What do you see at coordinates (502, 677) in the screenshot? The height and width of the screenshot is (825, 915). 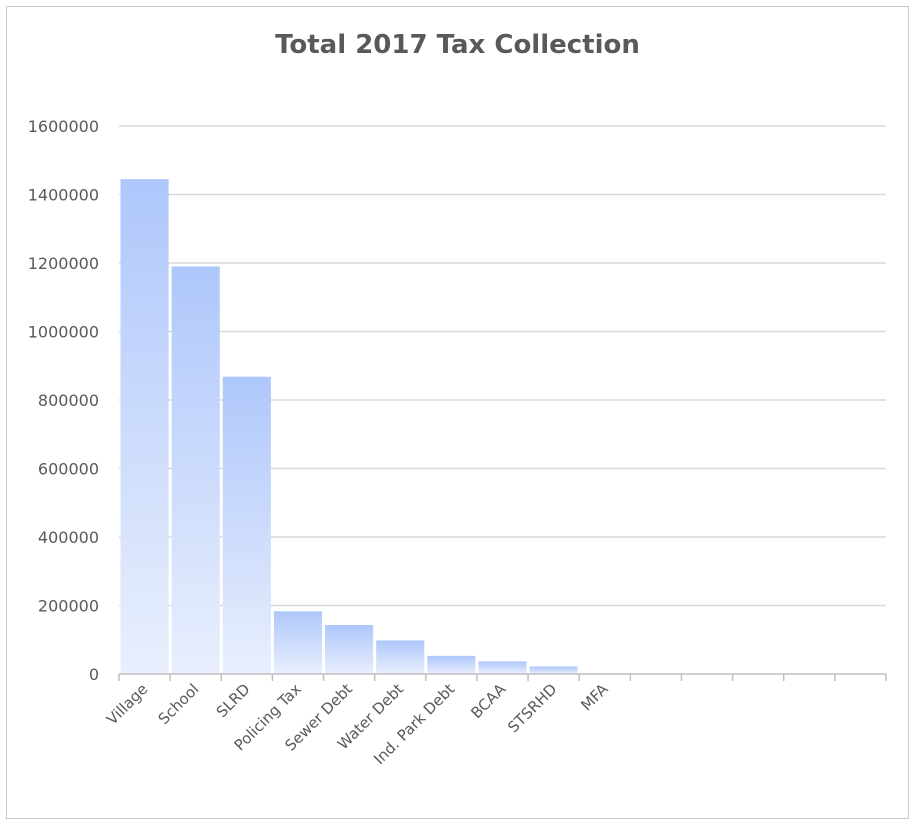 I see `x-axis` at bounding box center [502, 677].